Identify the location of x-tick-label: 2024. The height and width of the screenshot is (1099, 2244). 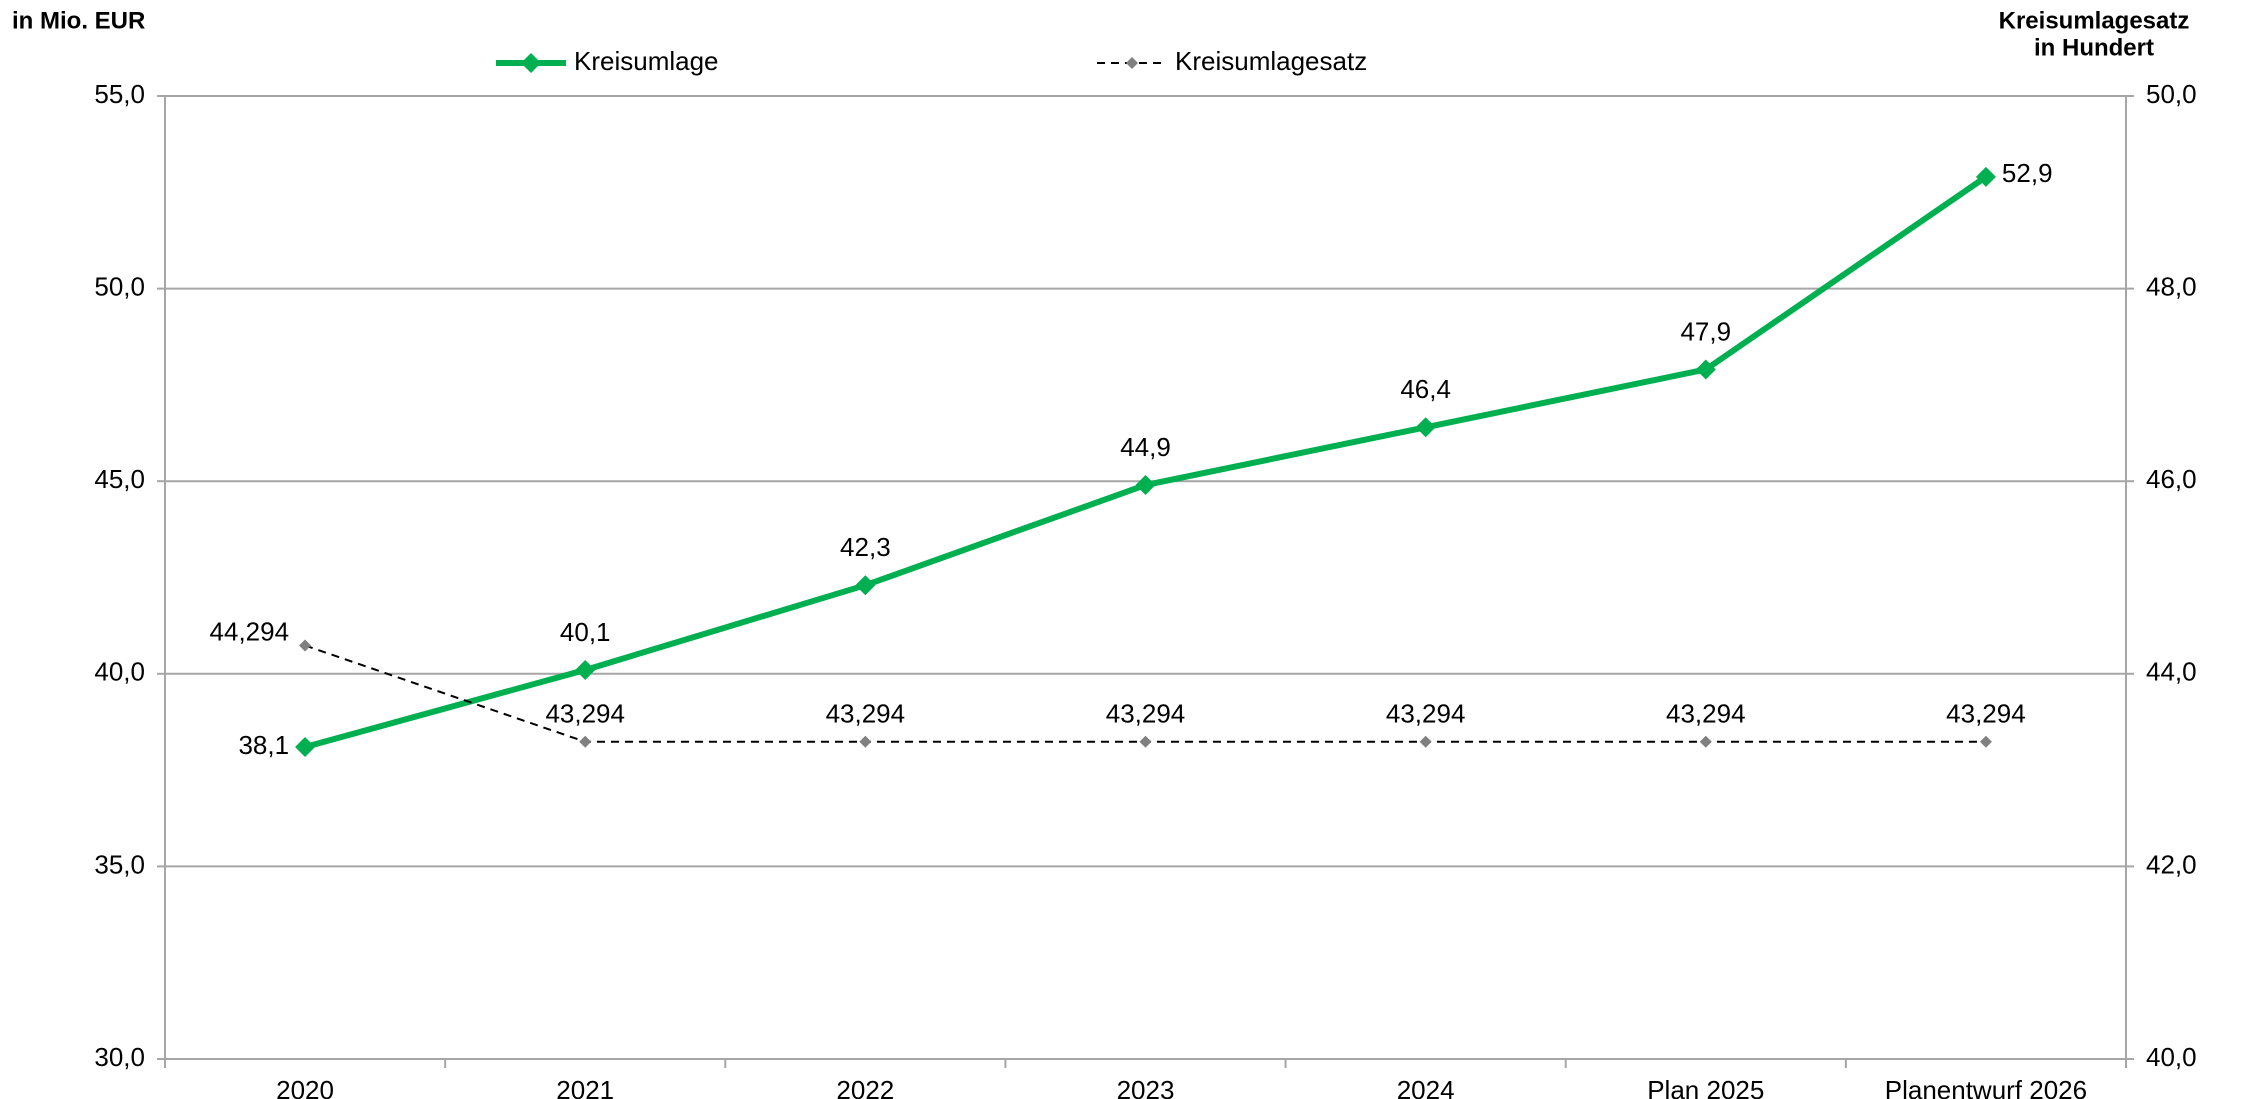
(1426, 1087).